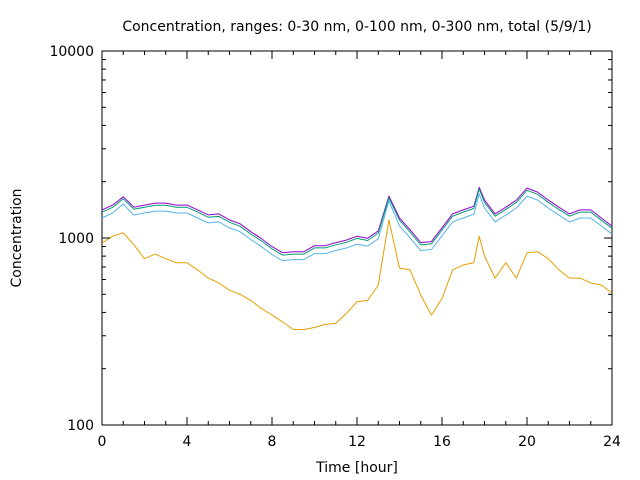 The image size is (640, 480). Describe the element at coordinates (612, 442) in the screenshot. I see `x-tick-label: 24` at that location.